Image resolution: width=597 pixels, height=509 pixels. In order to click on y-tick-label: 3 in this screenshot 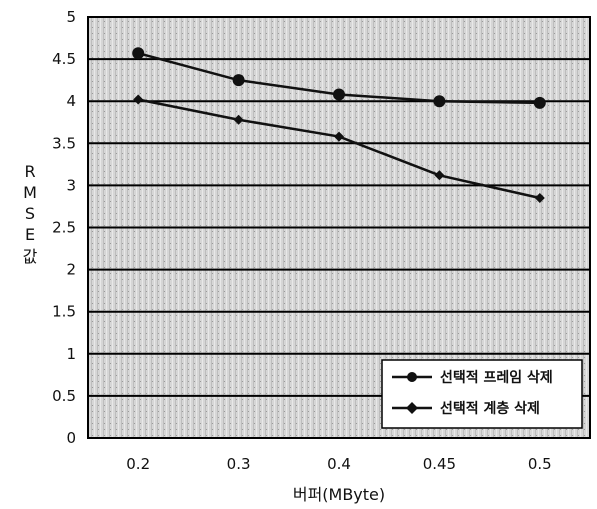, I will do `click(71, 185)`.